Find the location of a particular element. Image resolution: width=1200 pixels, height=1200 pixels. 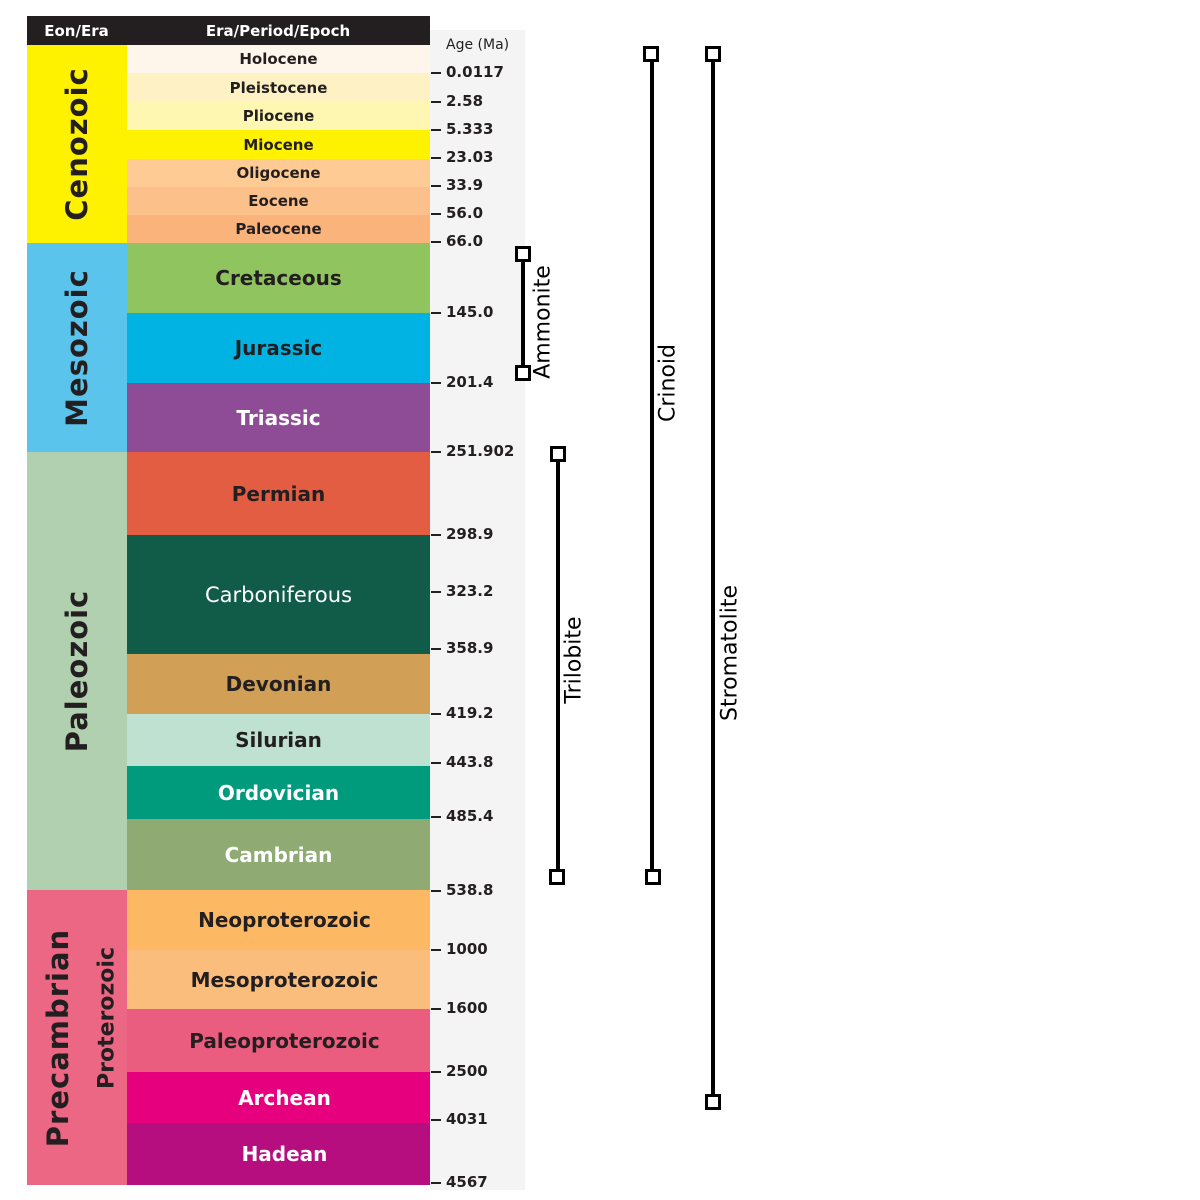

header-eon-era: Eon/Era is located at coordinates (76, 30).